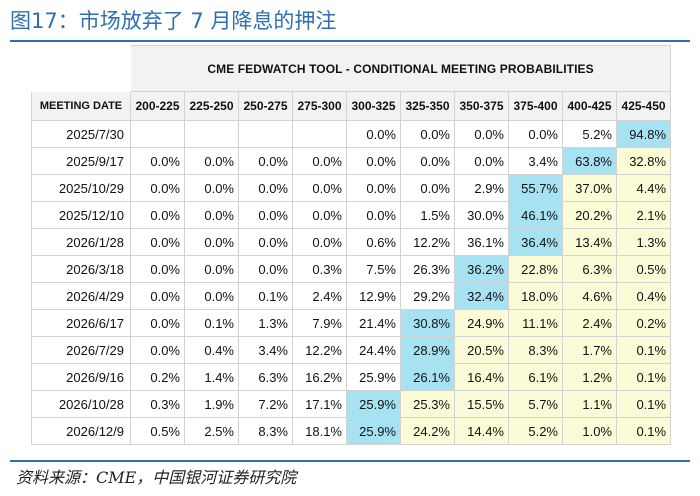 This screenshot has width=700, height=496. Describe the element at coordinates (81, 215) in the screenshot. I see `meeting-date-cell: 2025/12/10` at that location.